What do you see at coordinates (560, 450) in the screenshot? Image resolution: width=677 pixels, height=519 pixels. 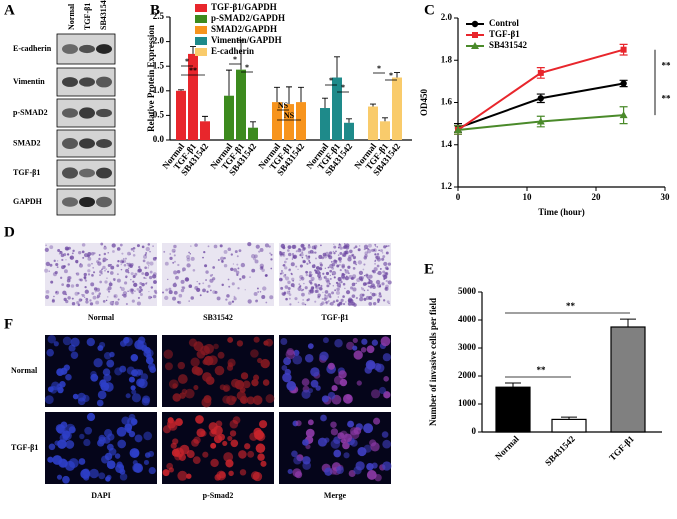 I see `x-tick-label: SB431542` at bounding box center [560, 450].